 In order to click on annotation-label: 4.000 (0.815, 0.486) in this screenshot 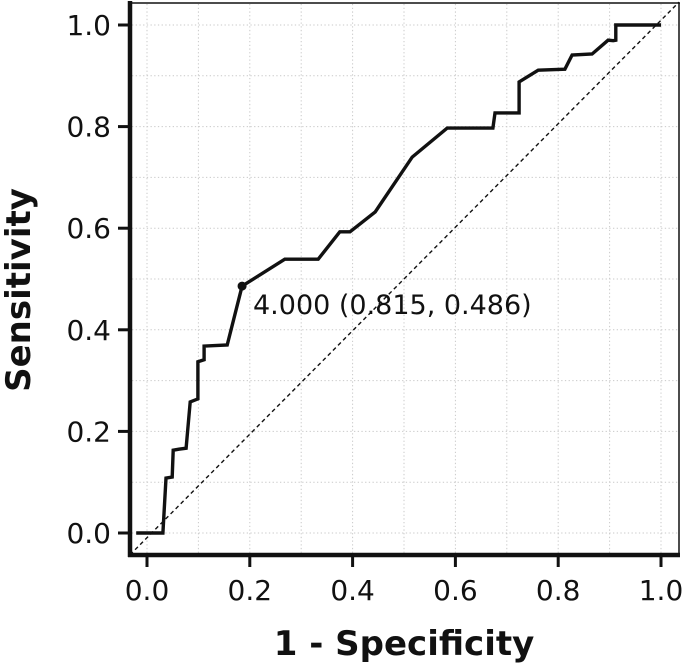, I will do `click(392, 305)`.